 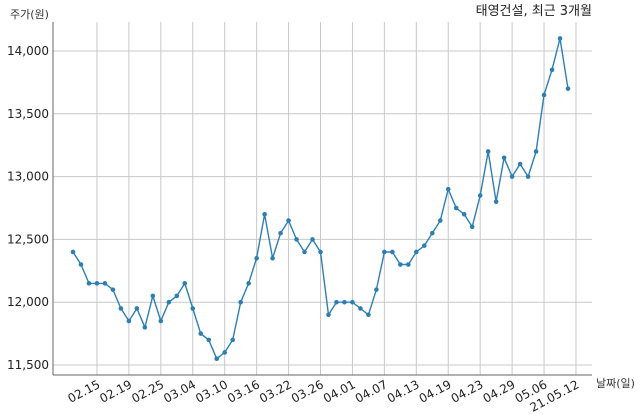 I want to click on y-tick-label: 13,500, so click(x=28, y=114).